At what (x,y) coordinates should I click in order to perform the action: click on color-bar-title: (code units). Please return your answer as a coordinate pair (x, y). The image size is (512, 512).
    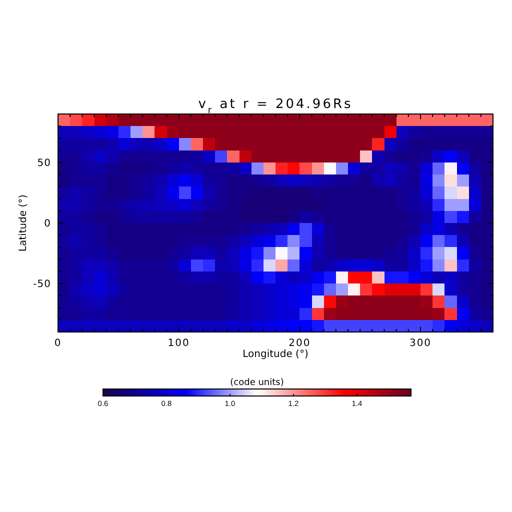
    Looking at the image, I should click on (257, 383).